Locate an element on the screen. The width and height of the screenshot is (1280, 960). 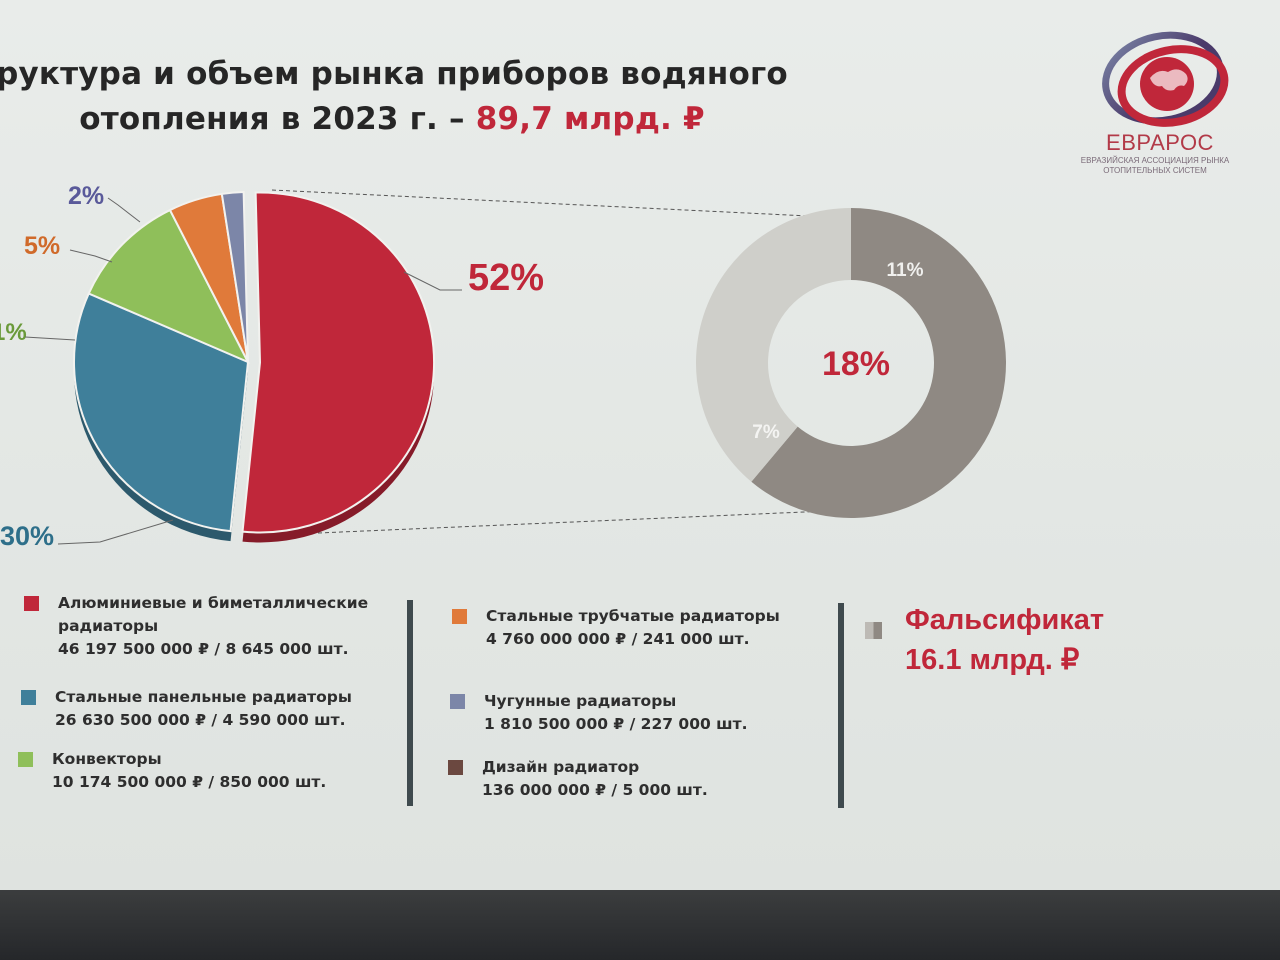
pie-label-cast-iron: 2% is located at coordinates (86, 196).